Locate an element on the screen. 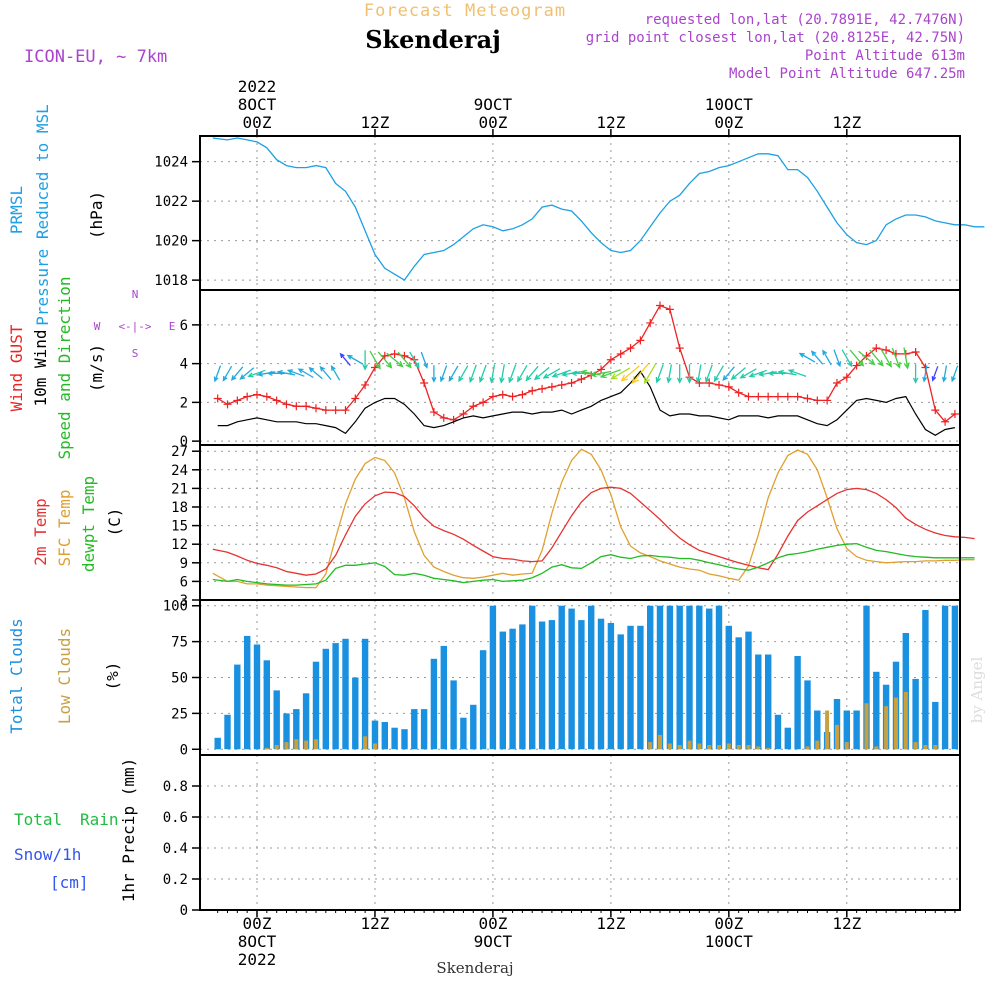 This screenshot has height=1000, width=1000. compass-e: E is located at coordinates (172, 326).